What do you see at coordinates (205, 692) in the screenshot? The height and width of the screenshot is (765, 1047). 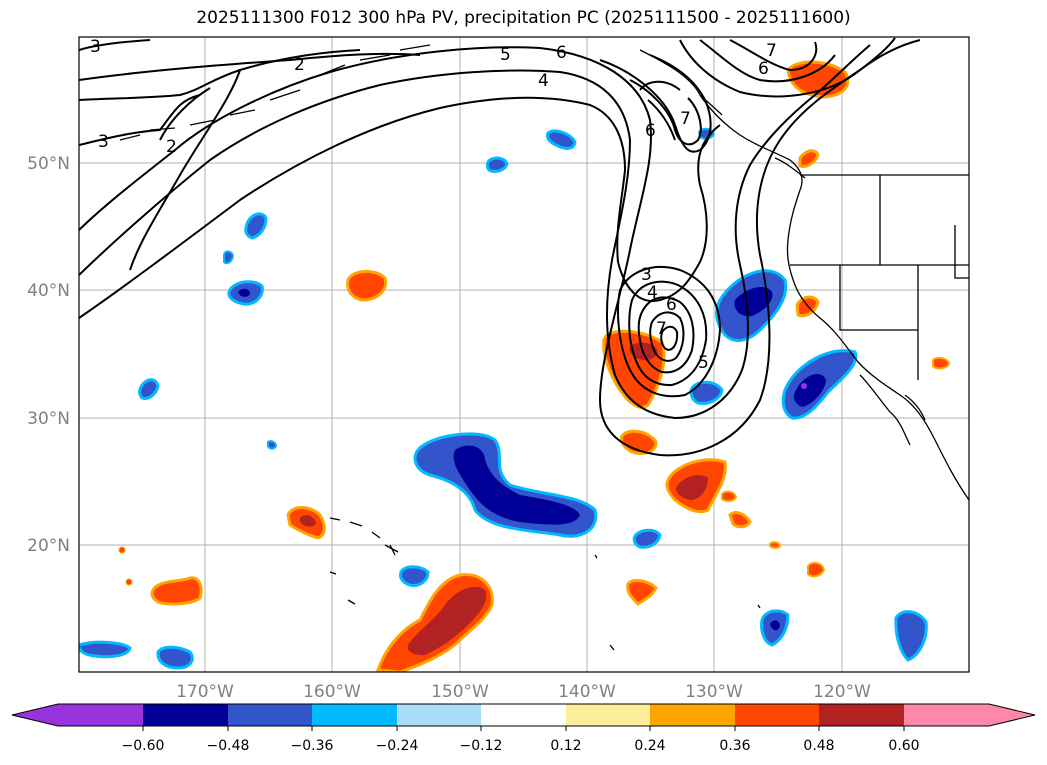 I see `longitude-label: 170°W` at bounding box center [205, 692].